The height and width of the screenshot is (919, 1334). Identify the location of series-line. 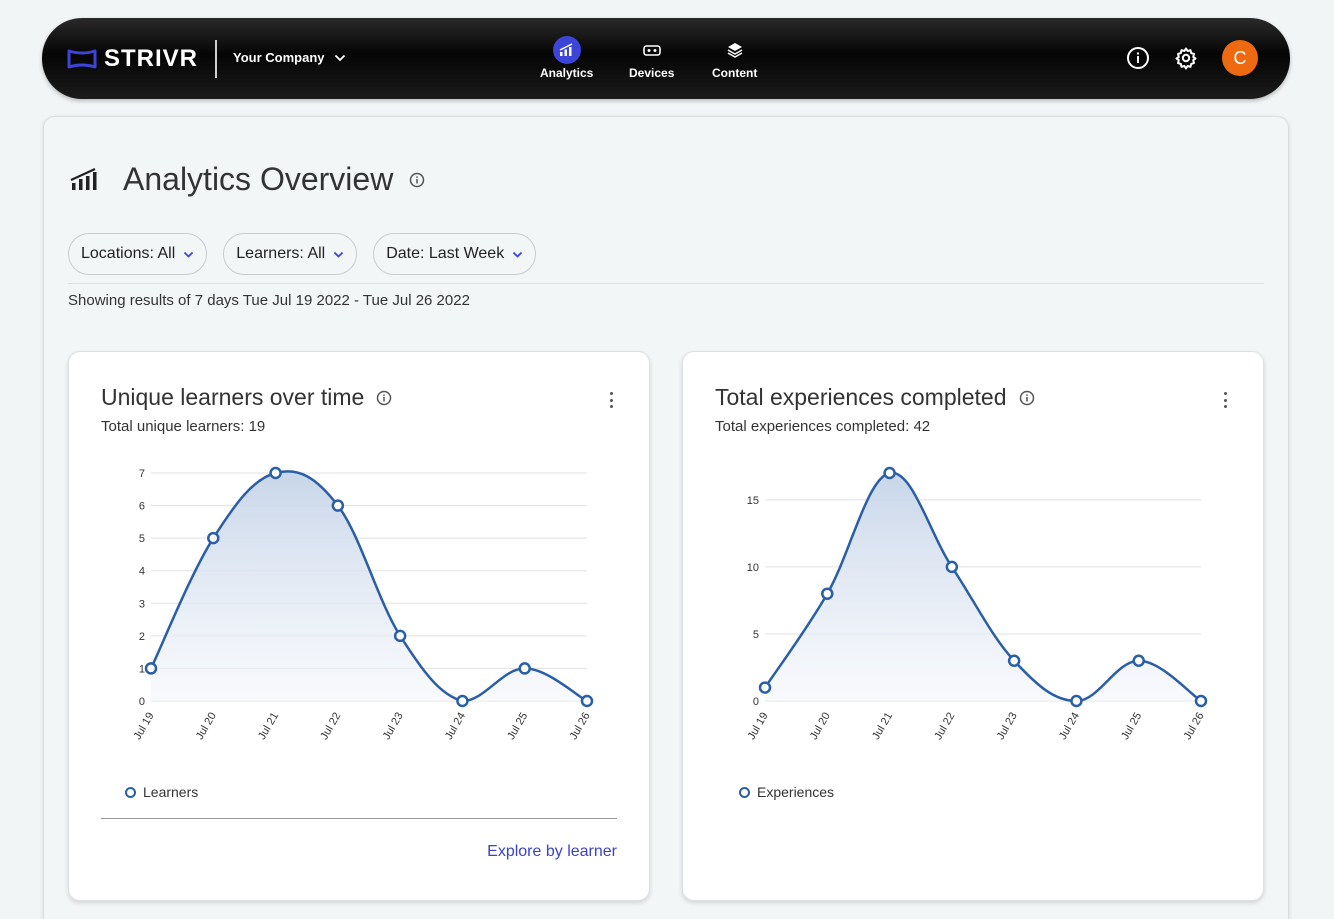
(982, 587).